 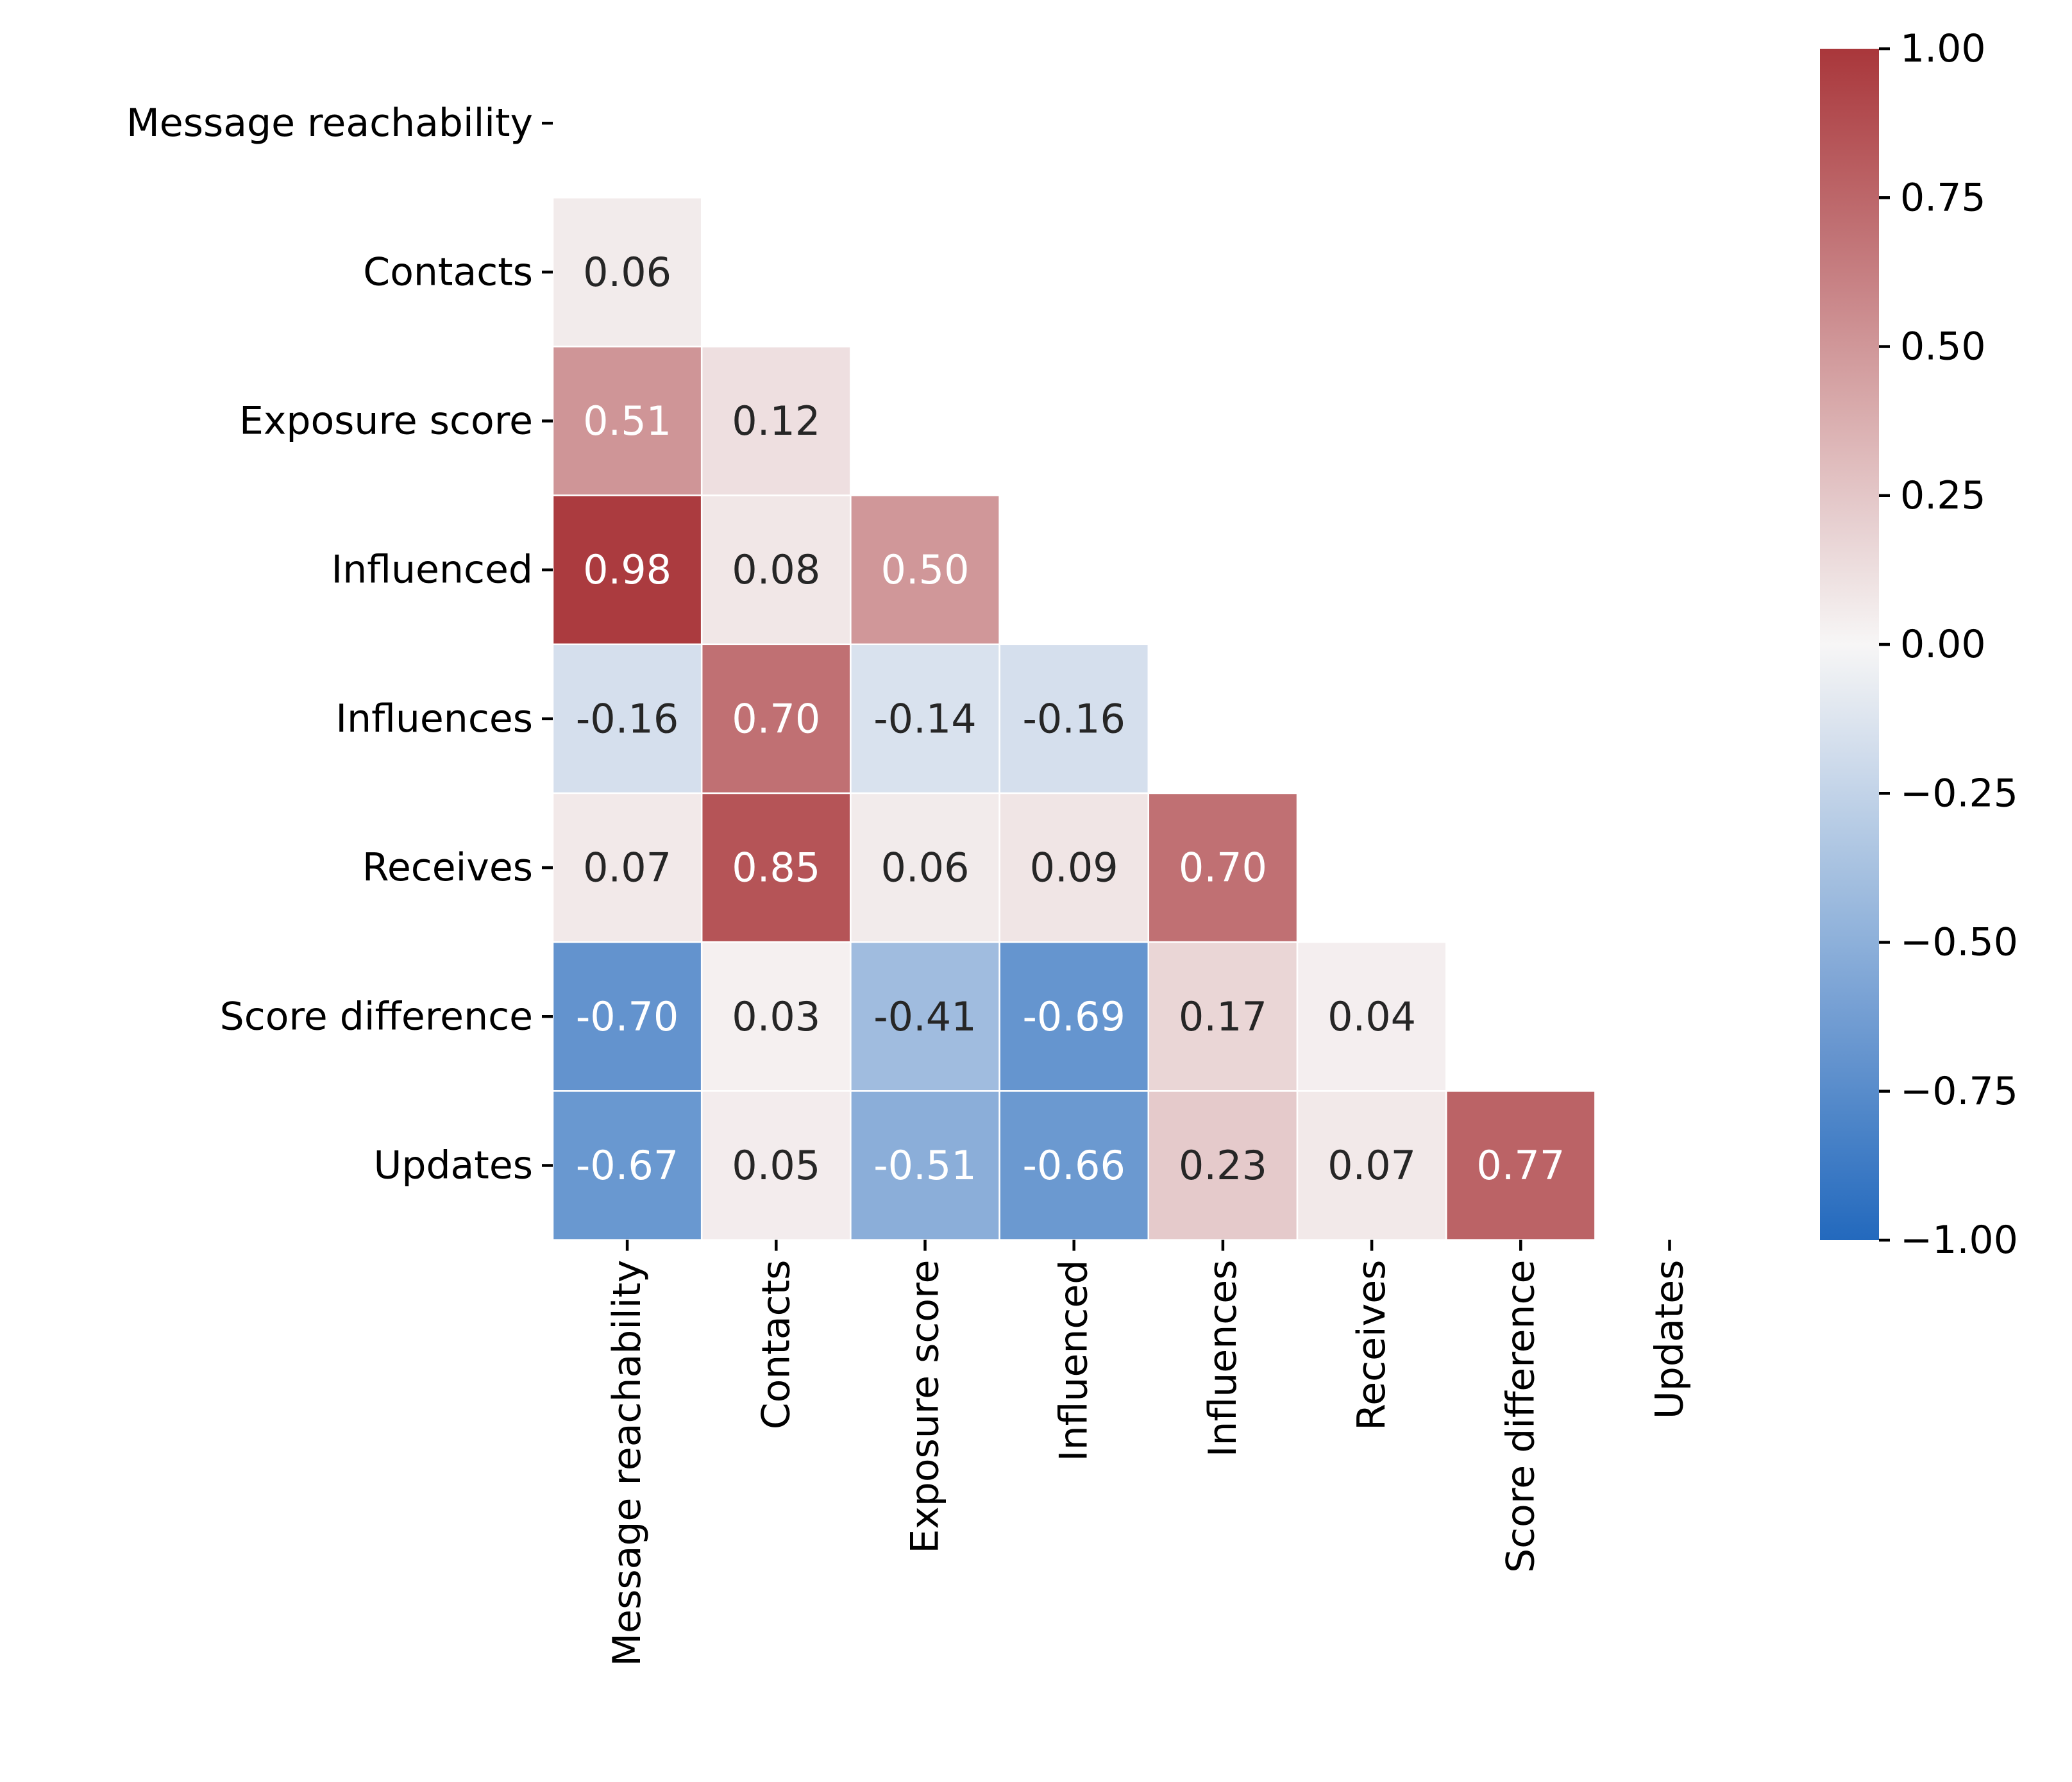 What do you see at coordinates (627, 1463) in the screenshot?
I see `x-tick-label-message-reachability: Message reachability` at bounding box center [627, 1463].